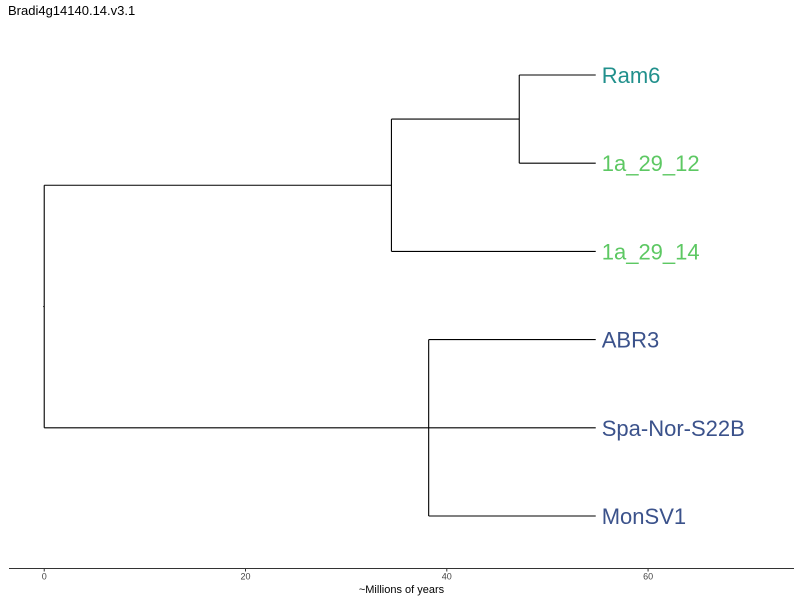 Image resolution: width=800 pixels, height=600 pixels. What do you see at coordinates (651, 163) in the screenshot?
I see `tip-label: 1a_29_12` at bounding box center [651, 163].